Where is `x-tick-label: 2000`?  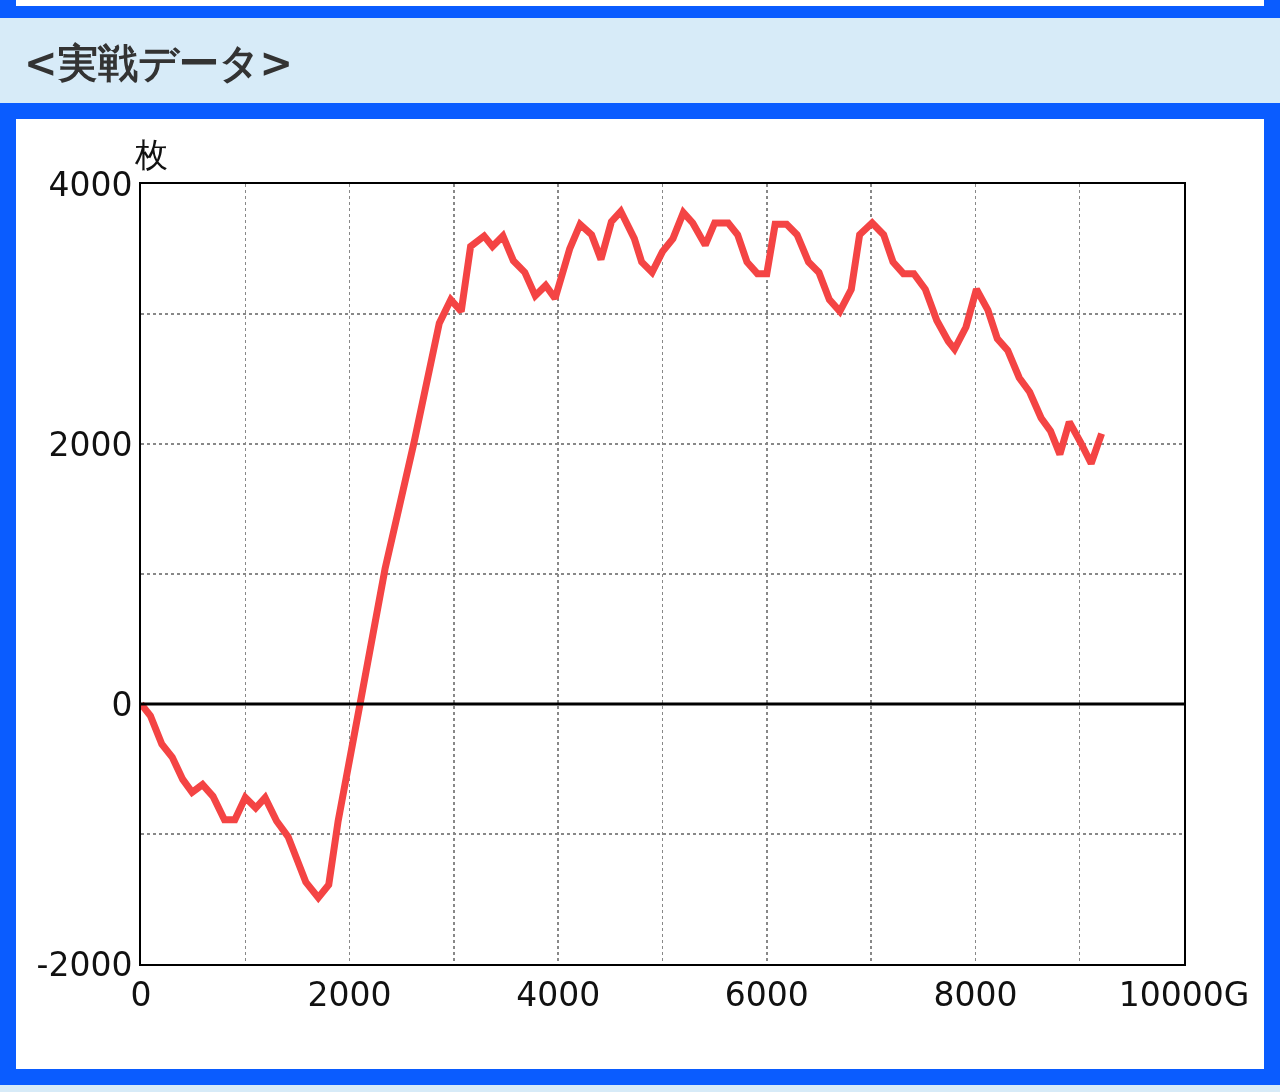 x-tick-label: 2000 is located at coordinates (349, 994).